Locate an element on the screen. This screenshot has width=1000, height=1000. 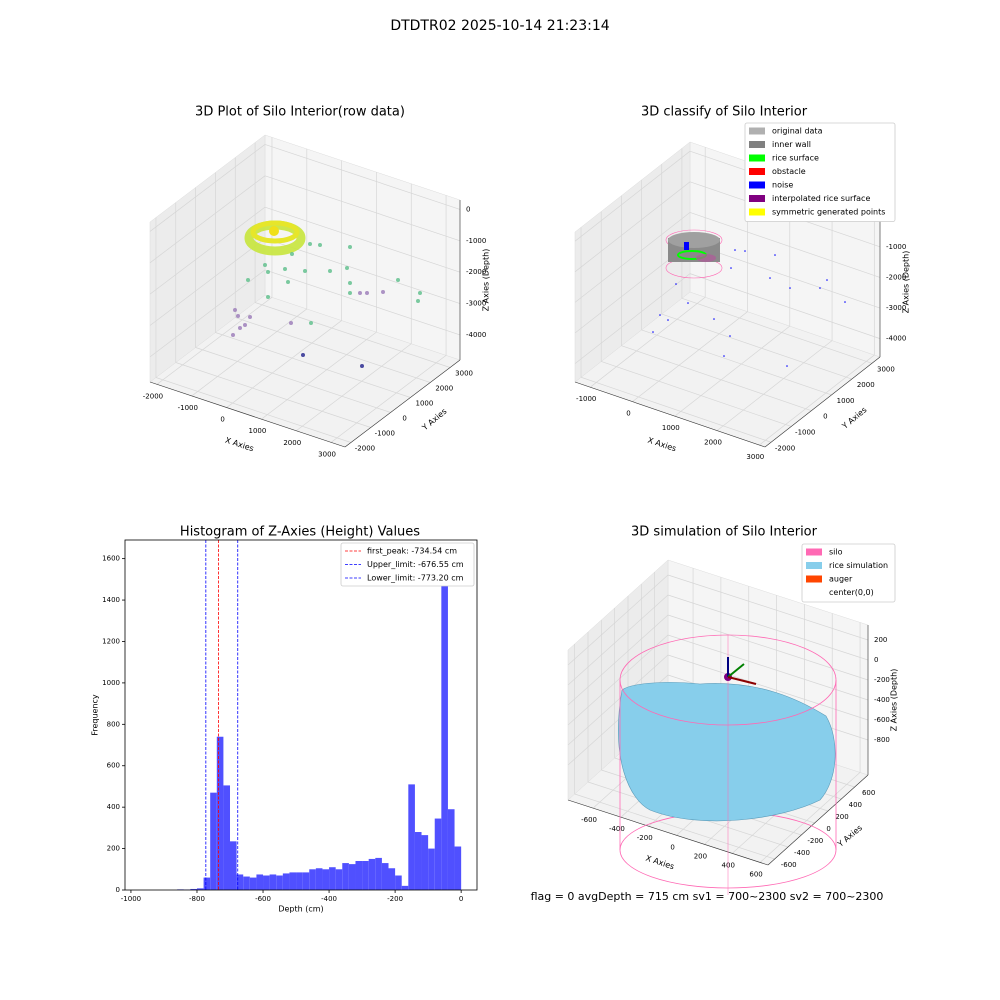
z-tick-label: -4000 is located at coordinates (476, 335).